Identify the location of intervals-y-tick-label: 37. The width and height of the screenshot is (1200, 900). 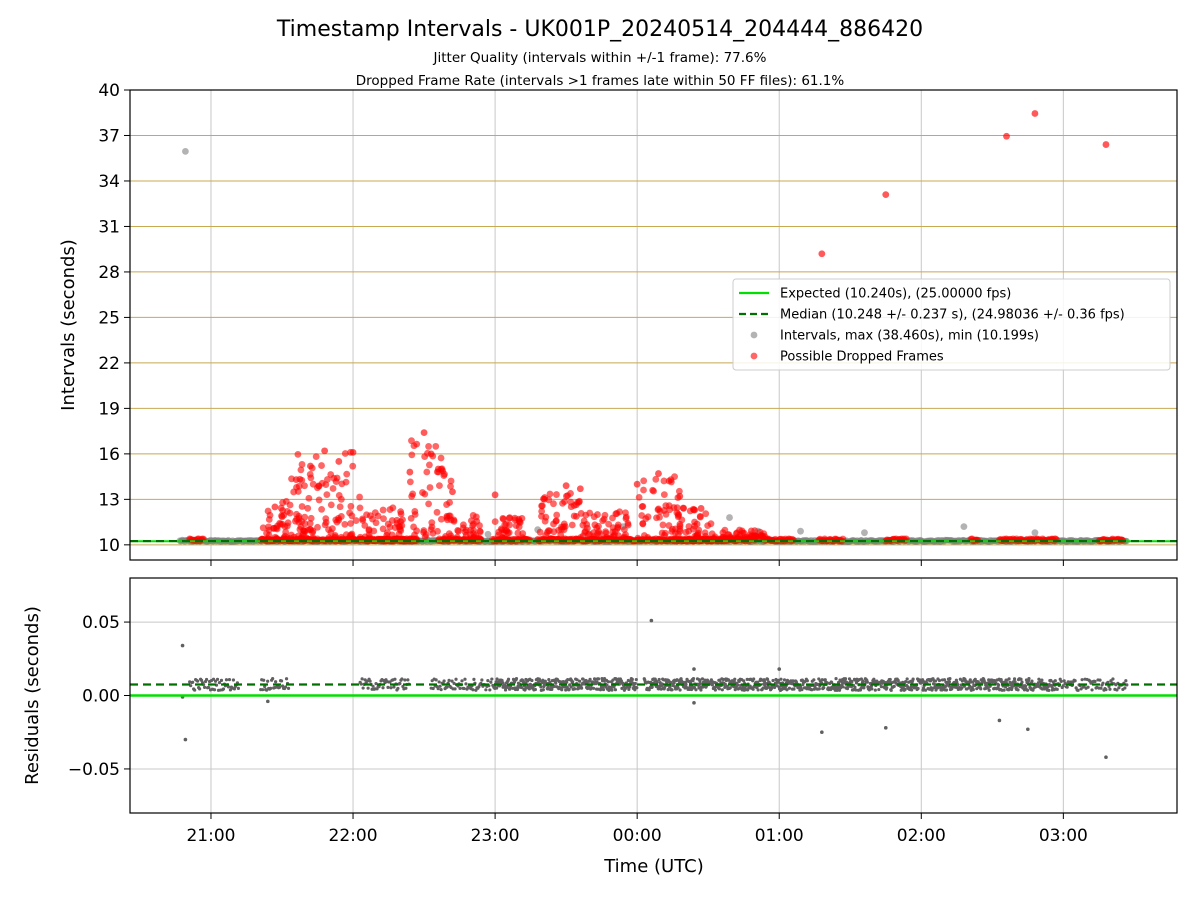
(109, 136).